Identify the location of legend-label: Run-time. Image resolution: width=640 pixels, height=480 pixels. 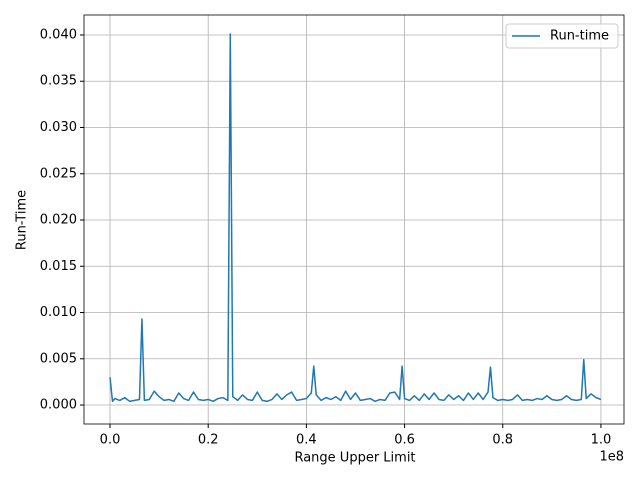
(579, 36).